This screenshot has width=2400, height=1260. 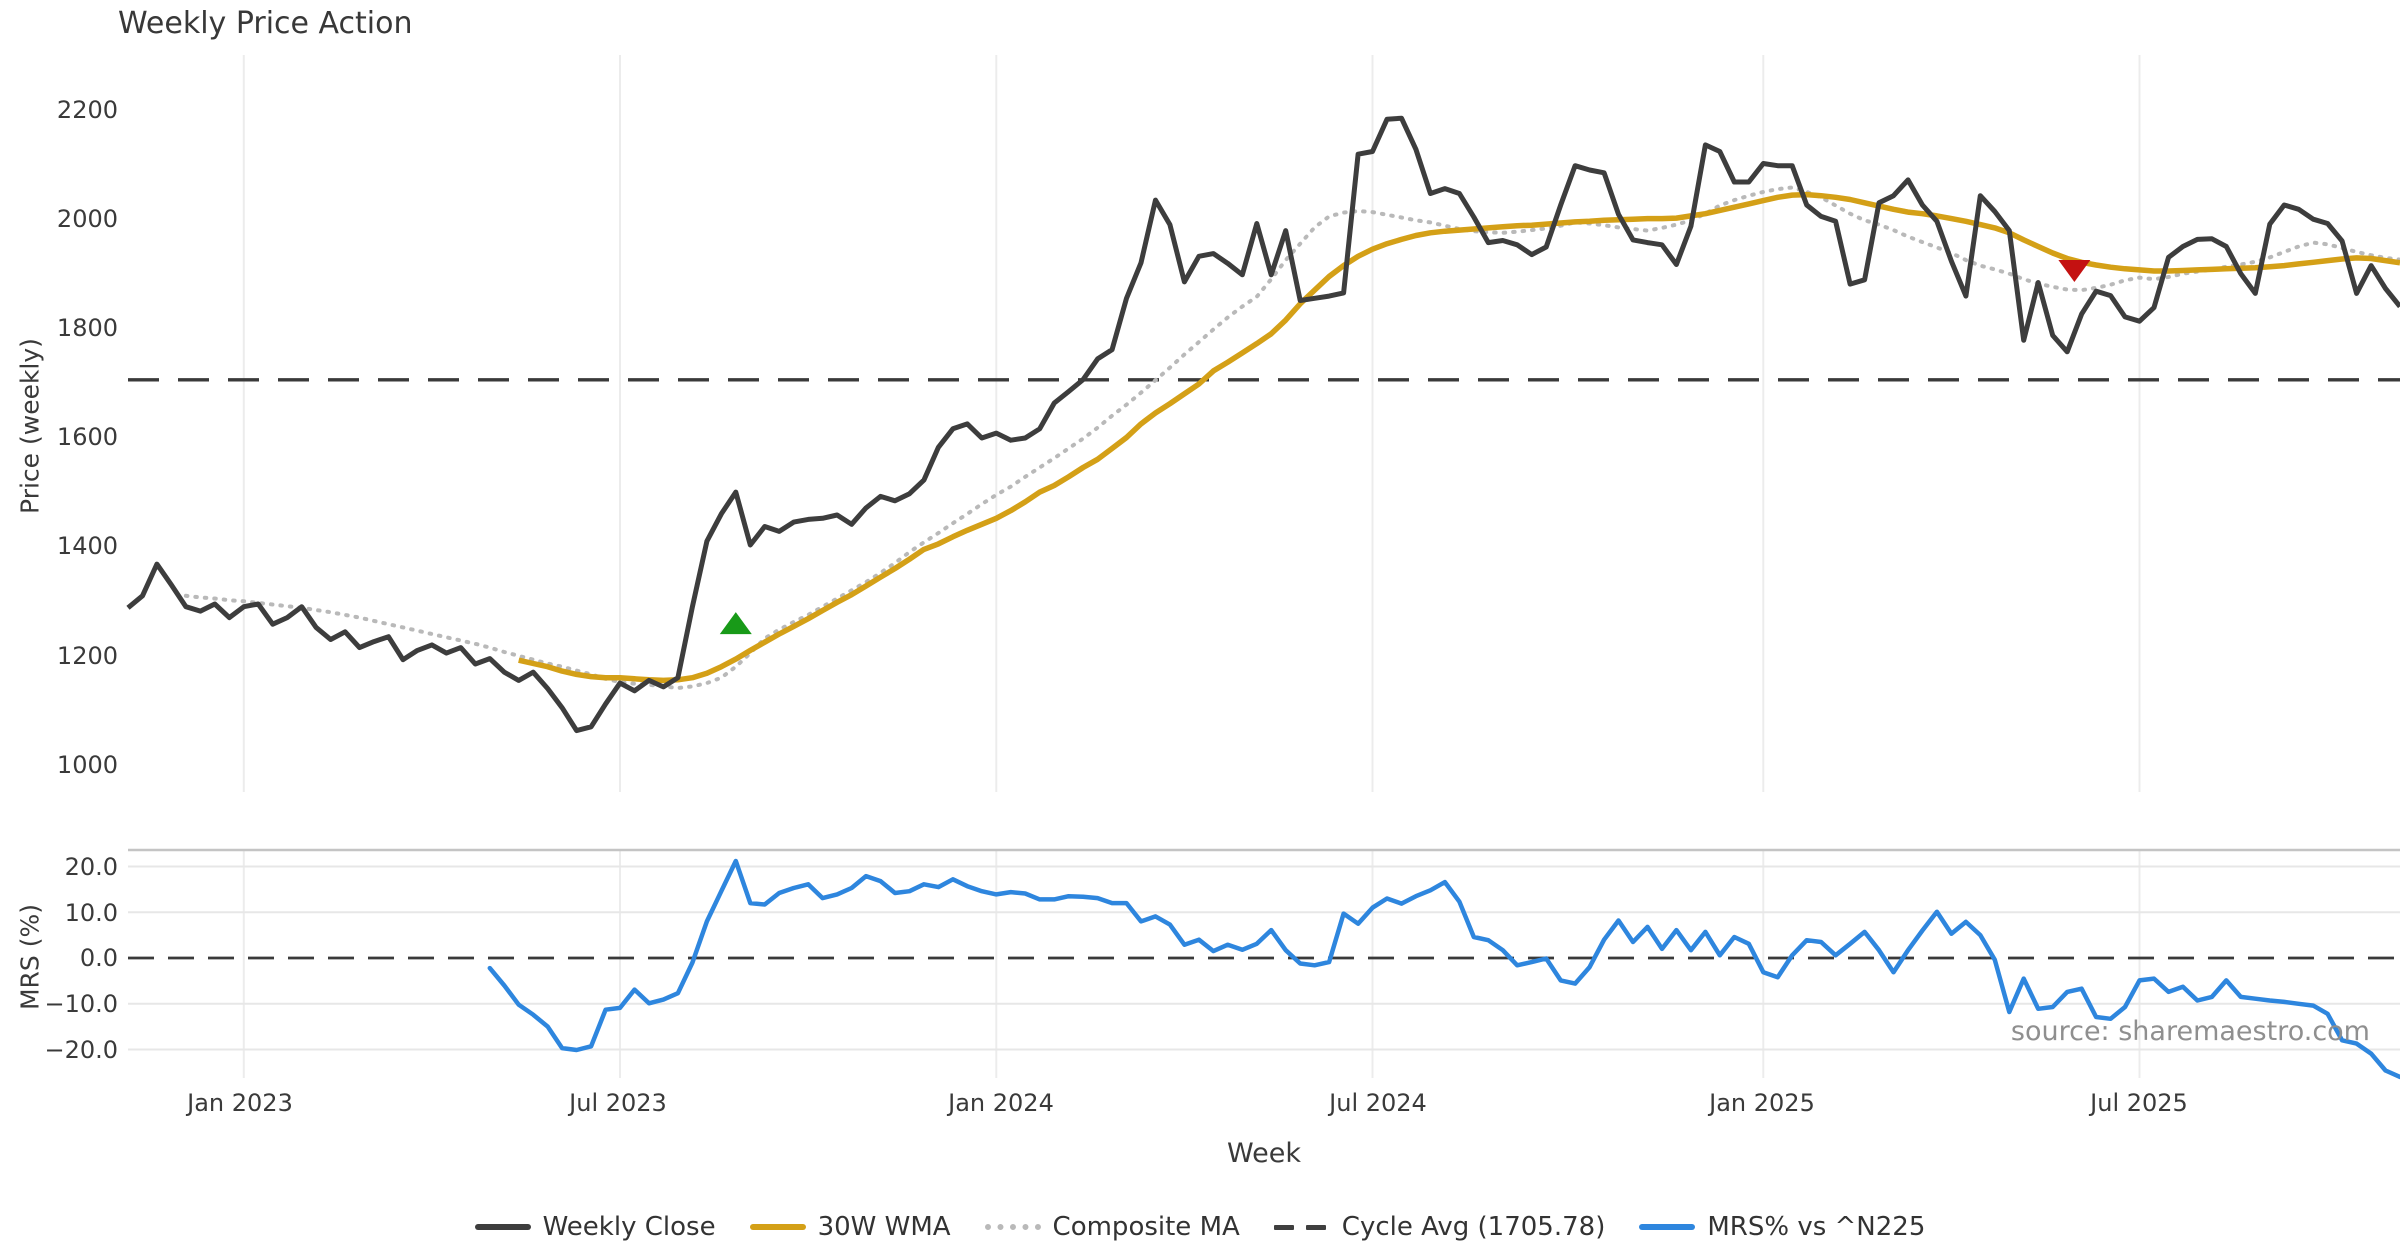 I want to click on buy-signal-marker-icon, so click(x=735, y=623).